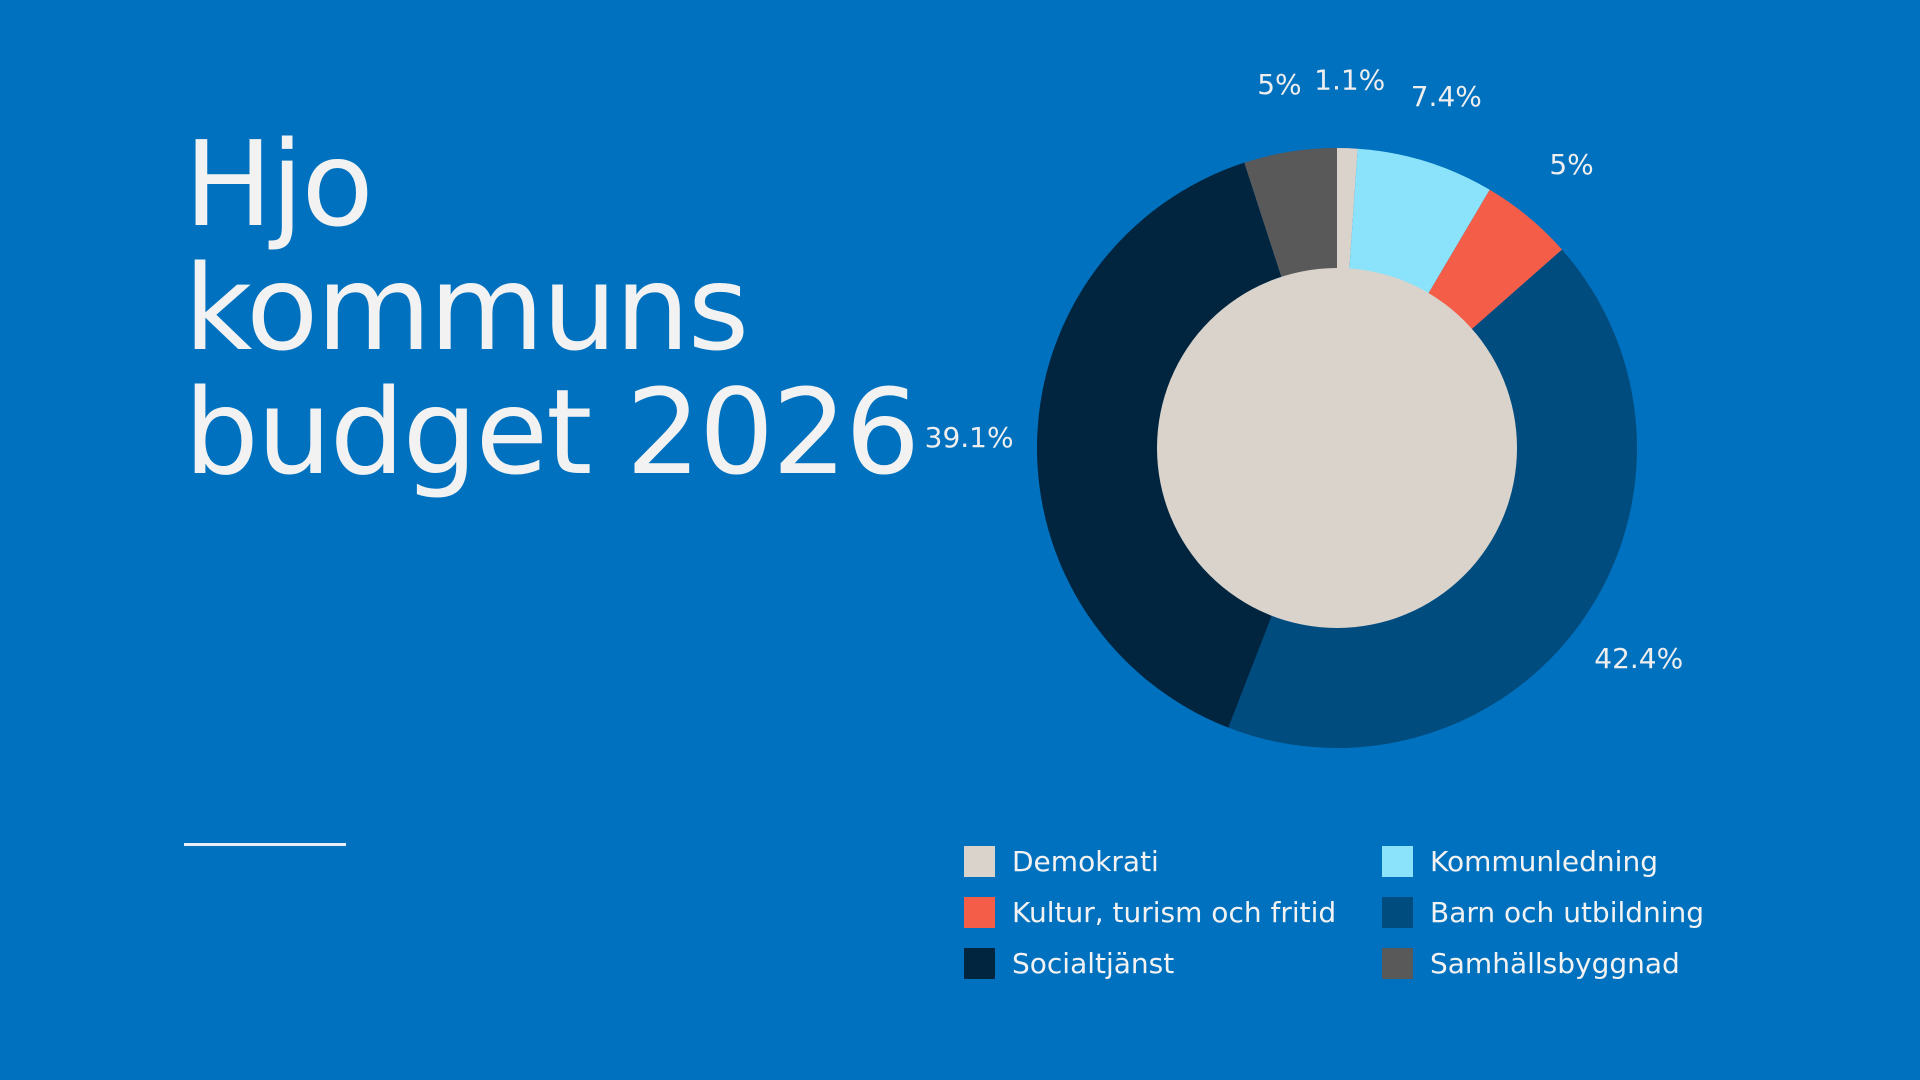 The width and height of the screenshot is (1920, 1080). I want to click on legend-item-kommunledning: Kommunledning, so click(1520, 861).